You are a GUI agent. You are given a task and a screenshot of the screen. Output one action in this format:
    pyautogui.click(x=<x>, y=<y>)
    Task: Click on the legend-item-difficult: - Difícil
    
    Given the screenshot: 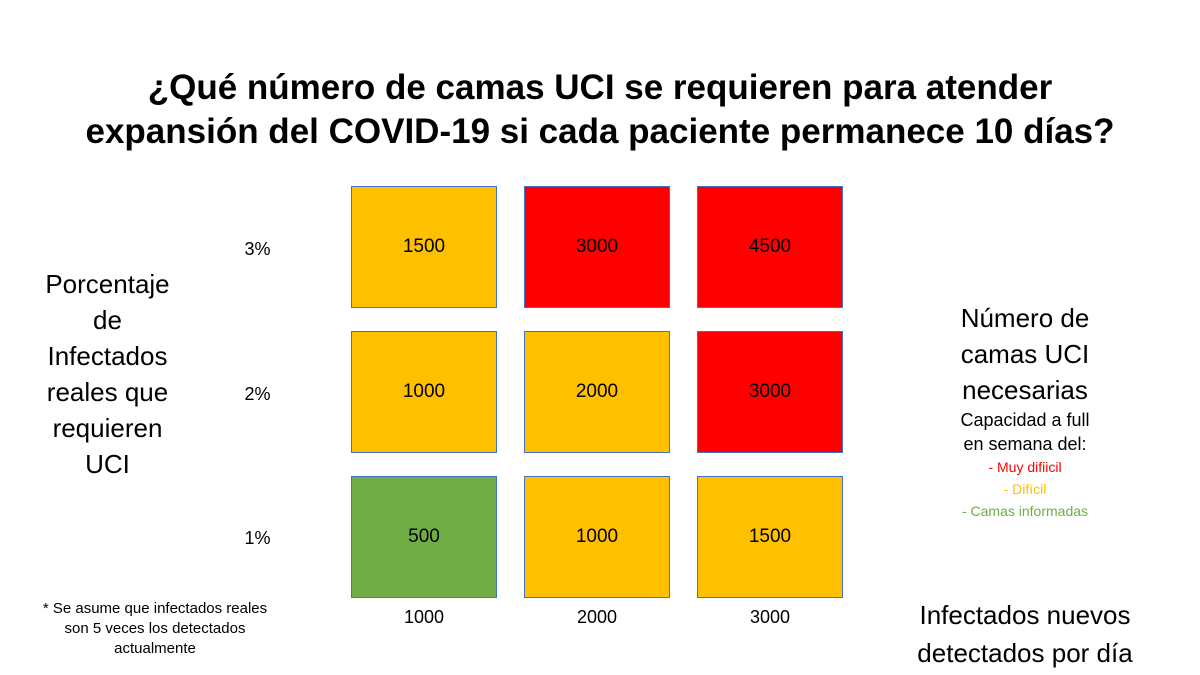 What is the action you would take?
    pyautogui.click(x=1025, y=489)
    